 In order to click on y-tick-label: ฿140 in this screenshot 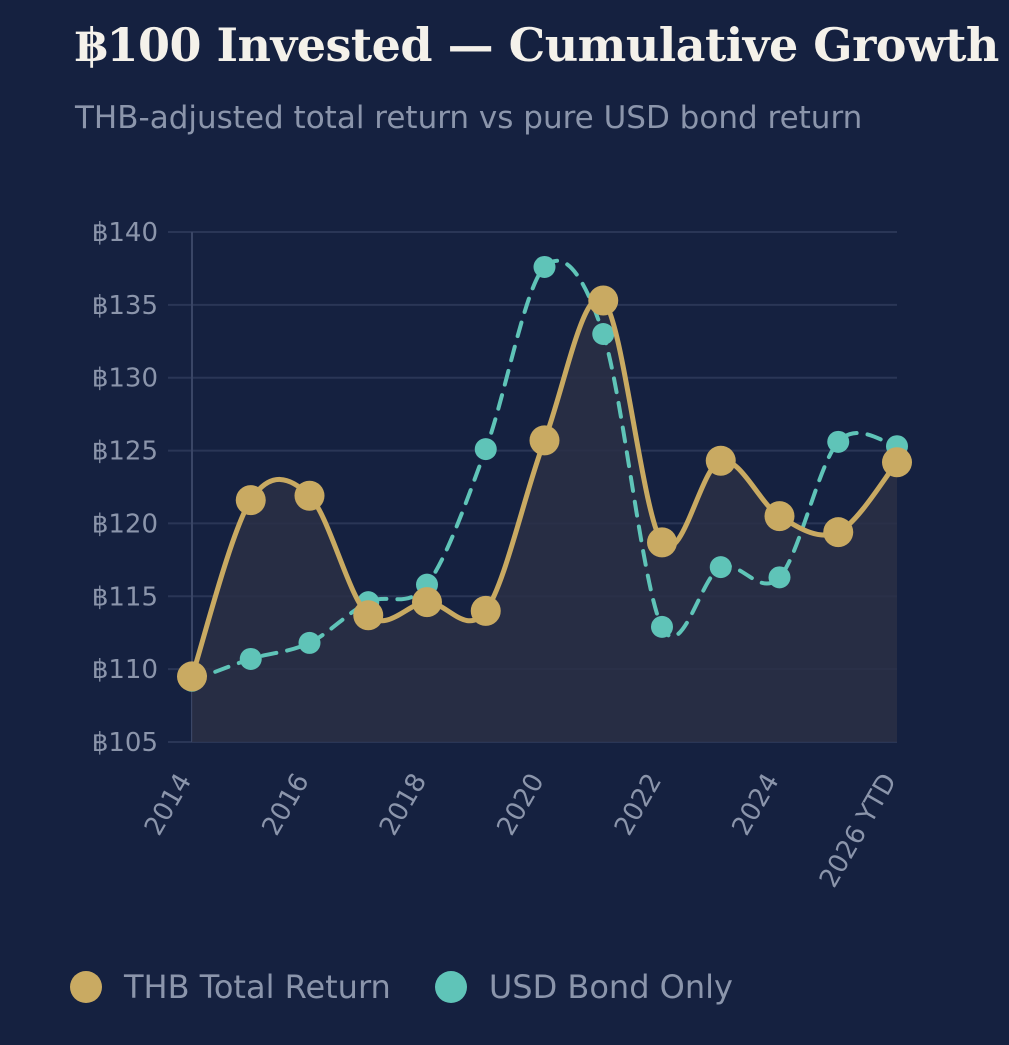, I will do `click(125, 233)`.